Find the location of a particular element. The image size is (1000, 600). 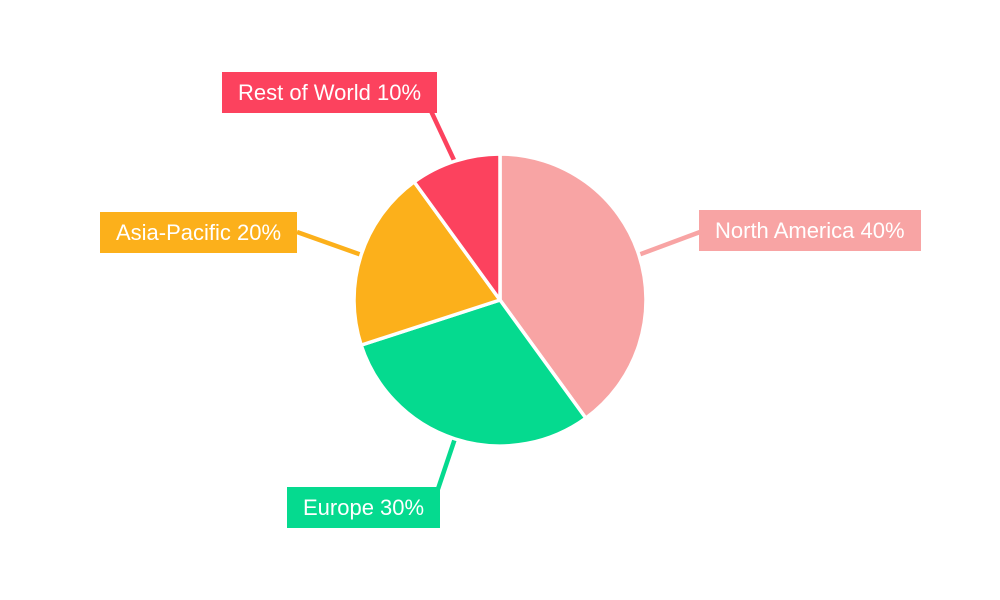

pie-slice-asia-pacific is located at coordinates (427, 263).